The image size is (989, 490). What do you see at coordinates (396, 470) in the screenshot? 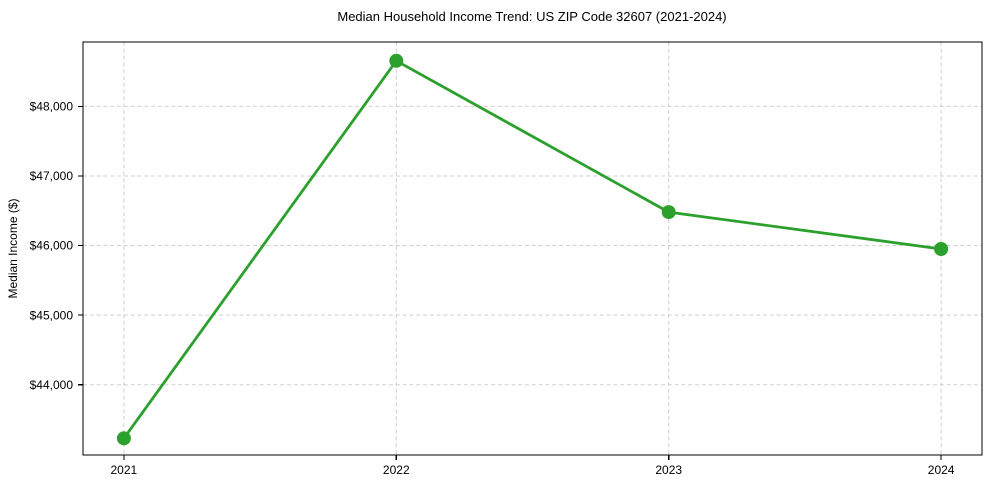
I see `x-tick-label: 2022` at bounding box center [396, 470].